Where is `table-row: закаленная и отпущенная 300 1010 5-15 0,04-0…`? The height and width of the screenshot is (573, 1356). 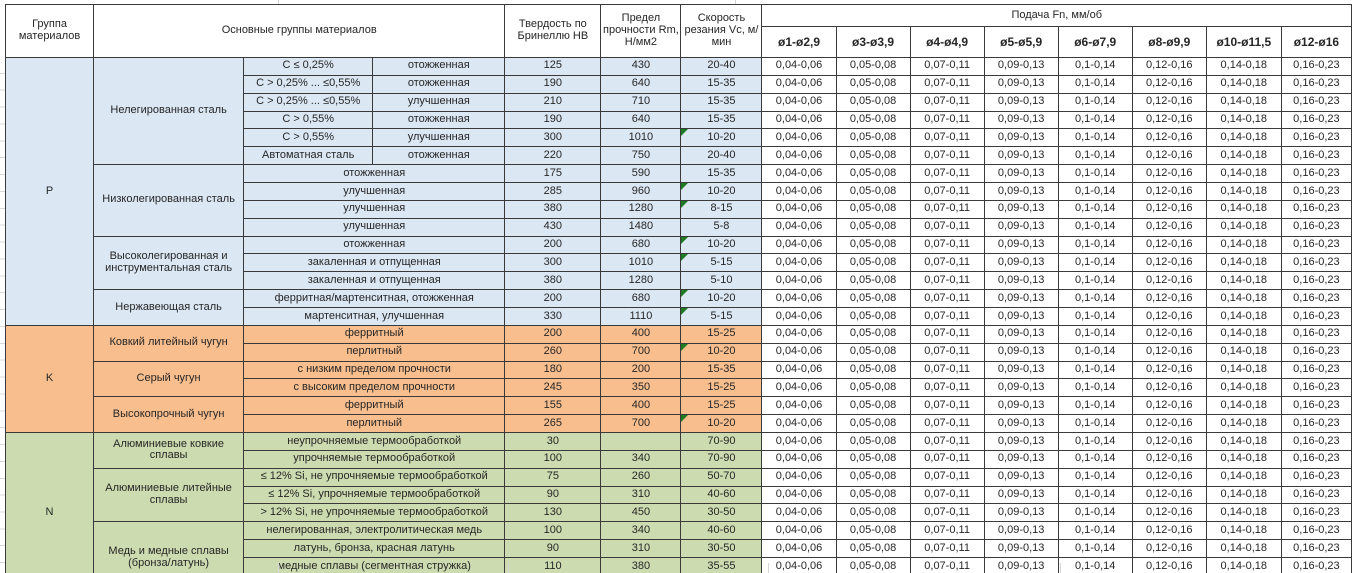 table-row: закаленная и отпущенная 300 1010 5-15 0,04-0… is located at coordinates (679, 263).